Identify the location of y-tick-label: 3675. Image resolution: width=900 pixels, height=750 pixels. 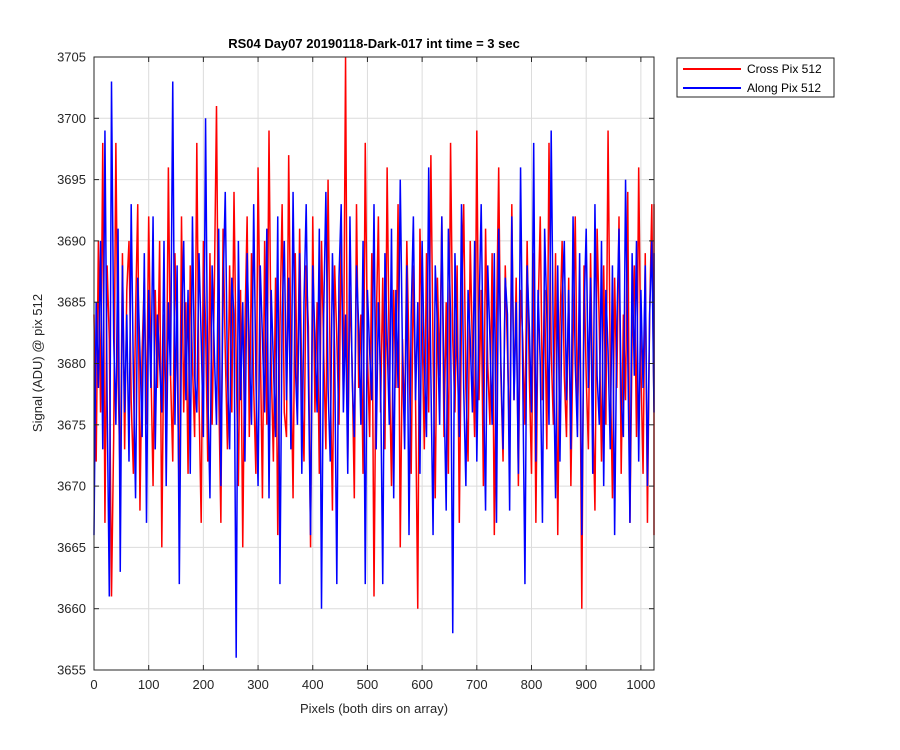
(71, 424).